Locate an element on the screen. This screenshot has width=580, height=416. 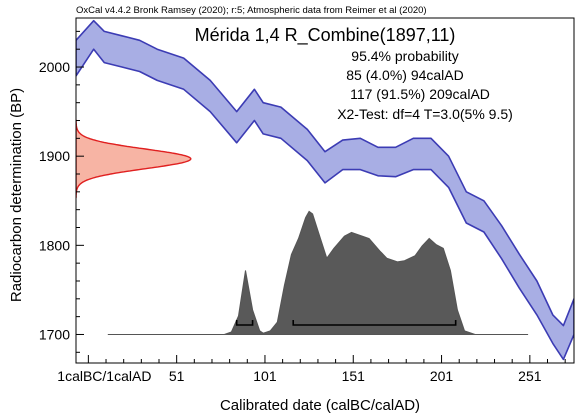
hpd-range-bars is located at coordinates (346, 323).